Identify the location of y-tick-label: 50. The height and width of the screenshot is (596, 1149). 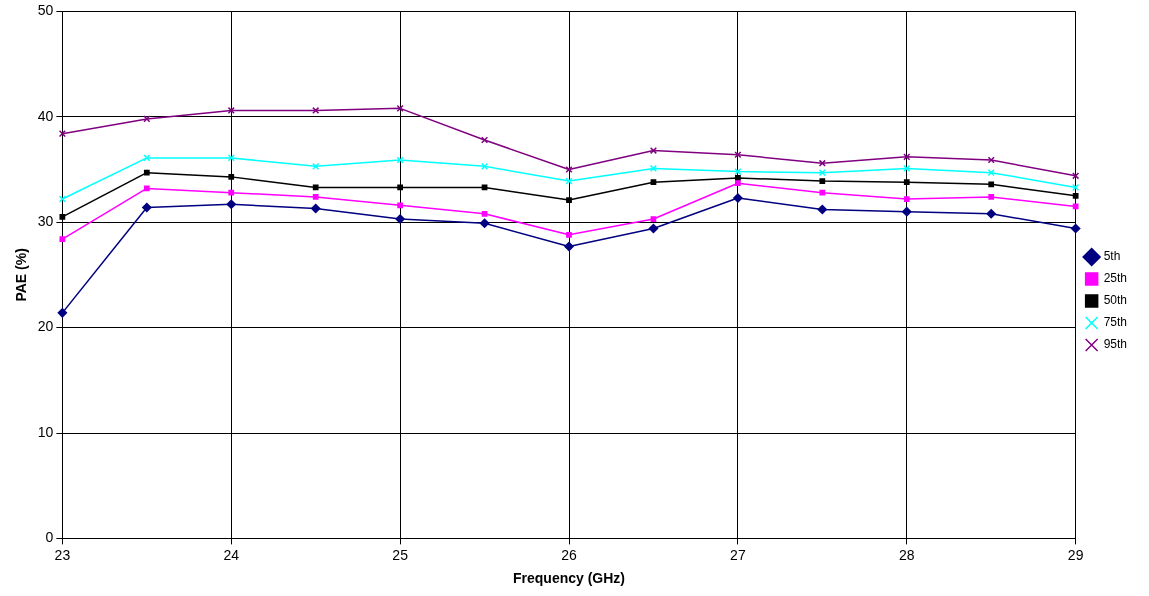
(45, 10).